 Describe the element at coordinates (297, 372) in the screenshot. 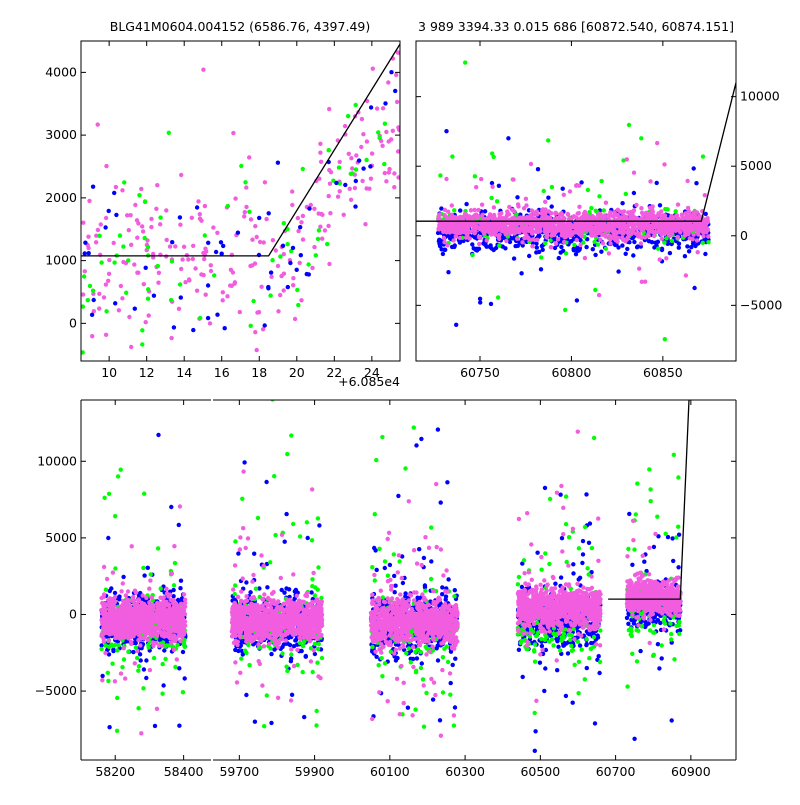

I see `zoom-left-xtick-label: 20` at that location.